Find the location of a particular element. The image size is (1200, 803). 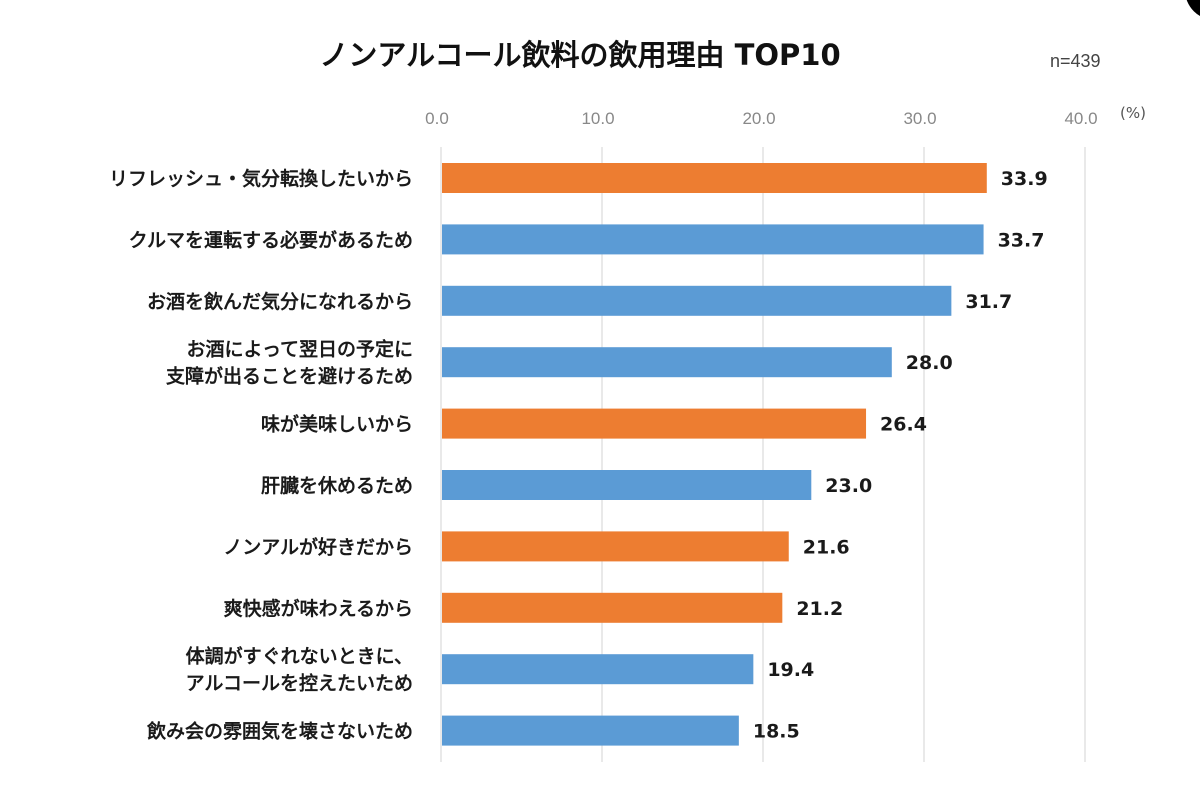

category-label: アルコールを控えたいため is located at coordinates (299, 683).